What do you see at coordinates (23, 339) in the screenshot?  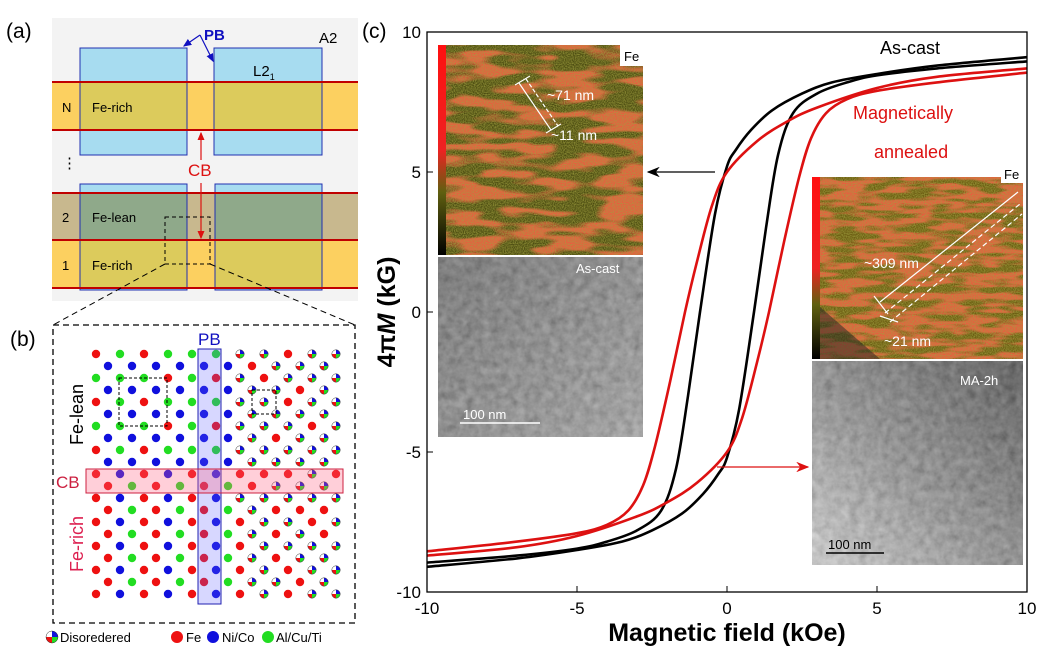 I see `panel-b-label: (b)` at bounding box center [23, 339].